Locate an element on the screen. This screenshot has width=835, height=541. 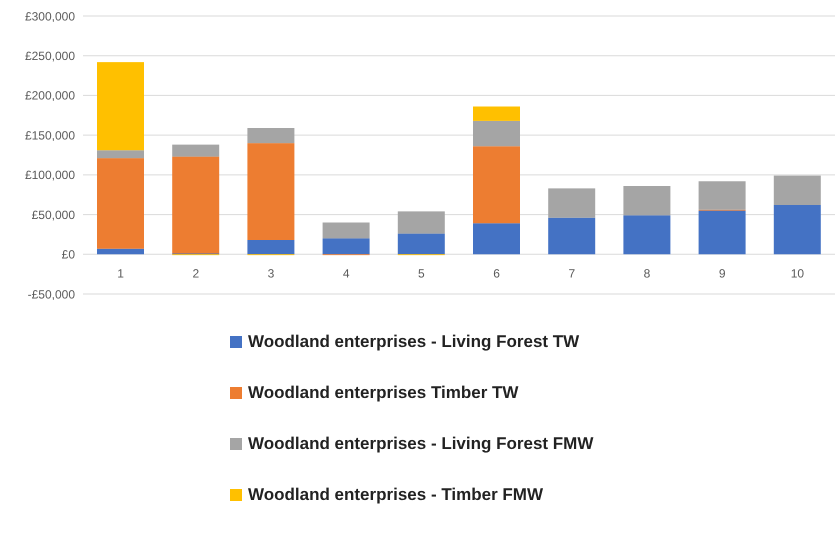
y-tick-label: £300,000 is located at coordinates (50, 16).